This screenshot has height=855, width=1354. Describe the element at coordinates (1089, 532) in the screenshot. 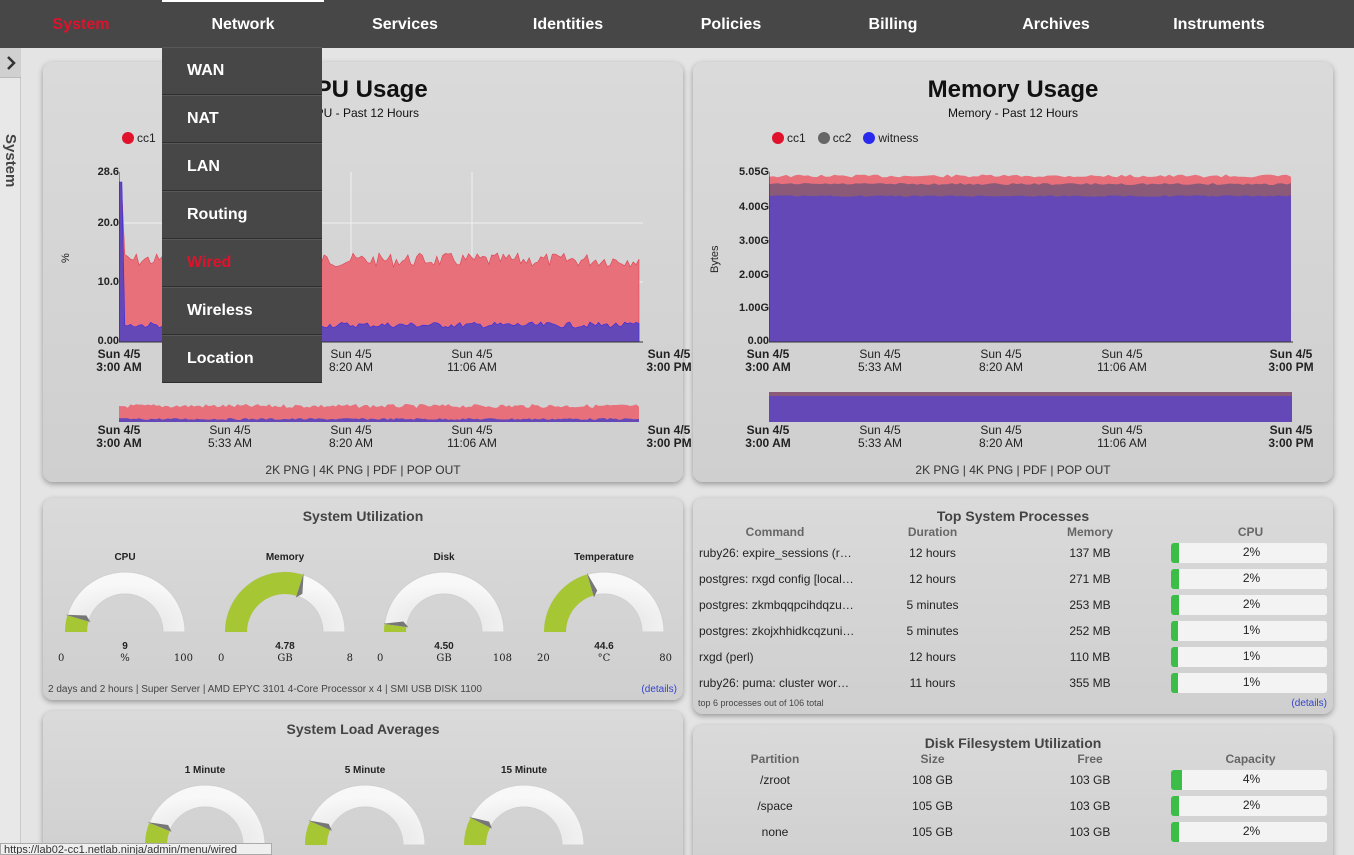

I see `col-header-memory: Memory` at that location.